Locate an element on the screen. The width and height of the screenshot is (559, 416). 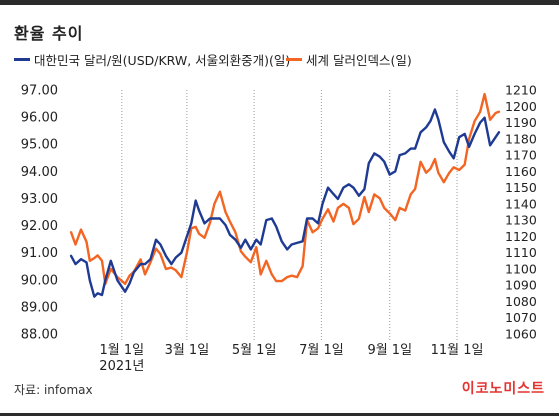
right-axis-tick-label: 1100 is located at coordinates (521, 268).